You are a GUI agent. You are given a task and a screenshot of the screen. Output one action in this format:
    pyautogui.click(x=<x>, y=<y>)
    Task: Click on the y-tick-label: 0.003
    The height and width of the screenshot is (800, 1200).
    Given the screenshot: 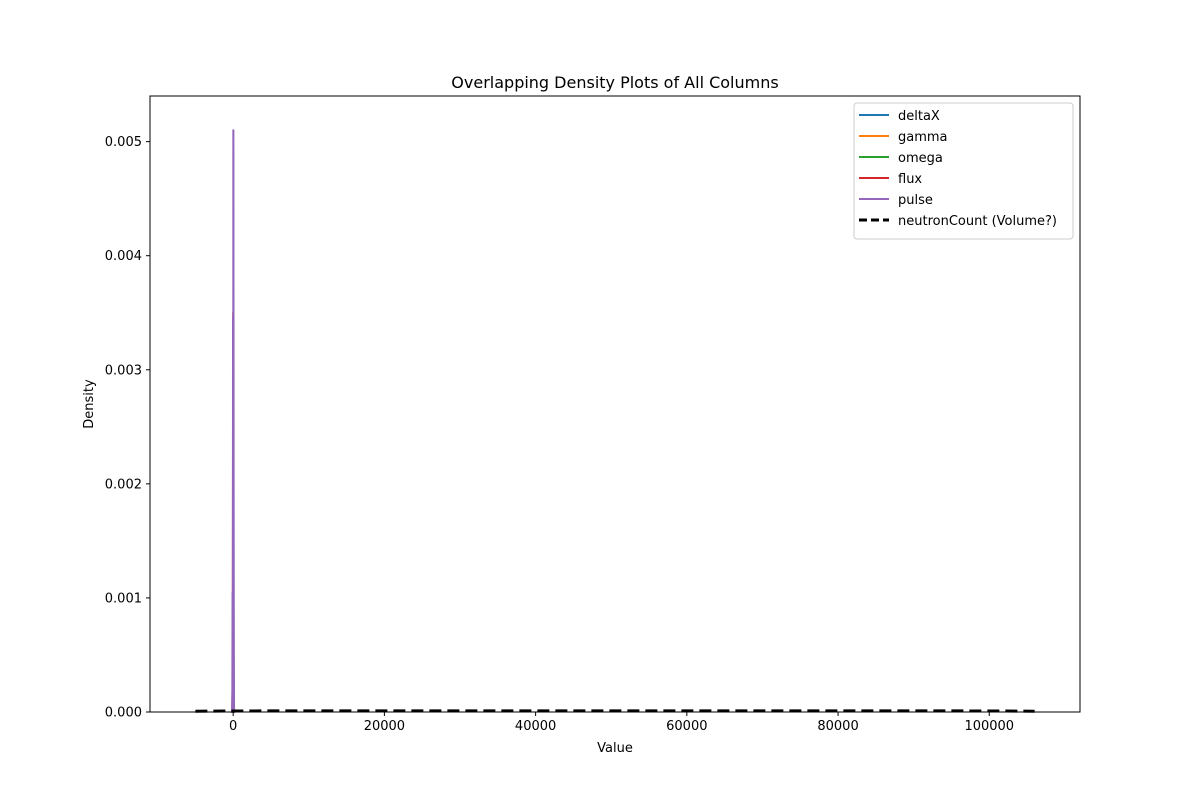 What is the action you would take?
    pyautogui.click(x=123, y=370)
    